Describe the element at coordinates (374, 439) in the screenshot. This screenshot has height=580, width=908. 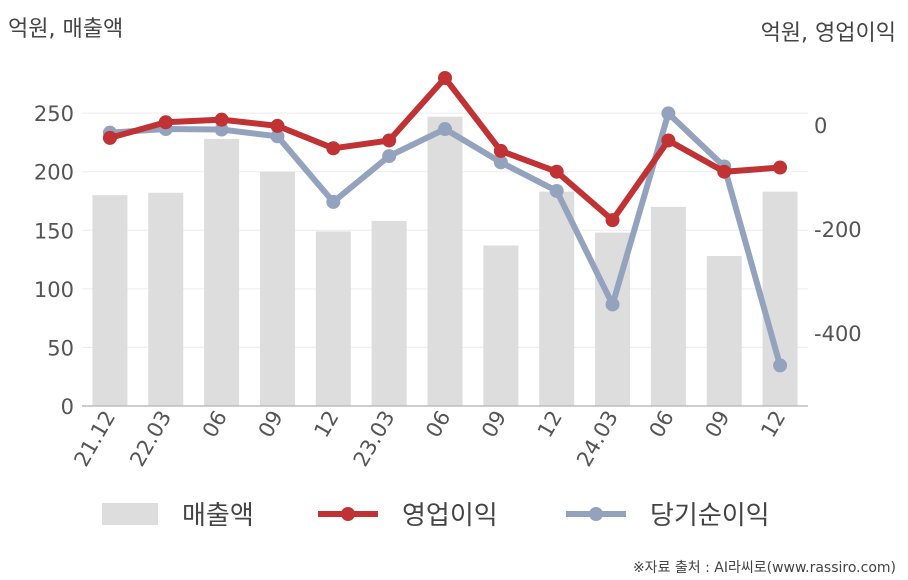
I see `x-tick-label: 23.03` at that location.